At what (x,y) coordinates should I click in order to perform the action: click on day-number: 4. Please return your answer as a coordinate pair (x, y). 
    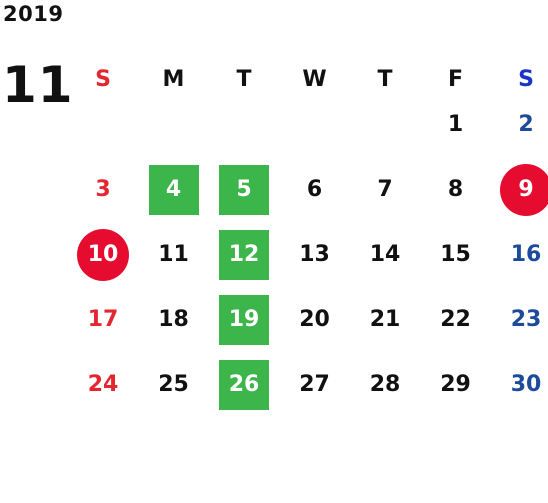
    Looking at the image, I should click on (173, 189).